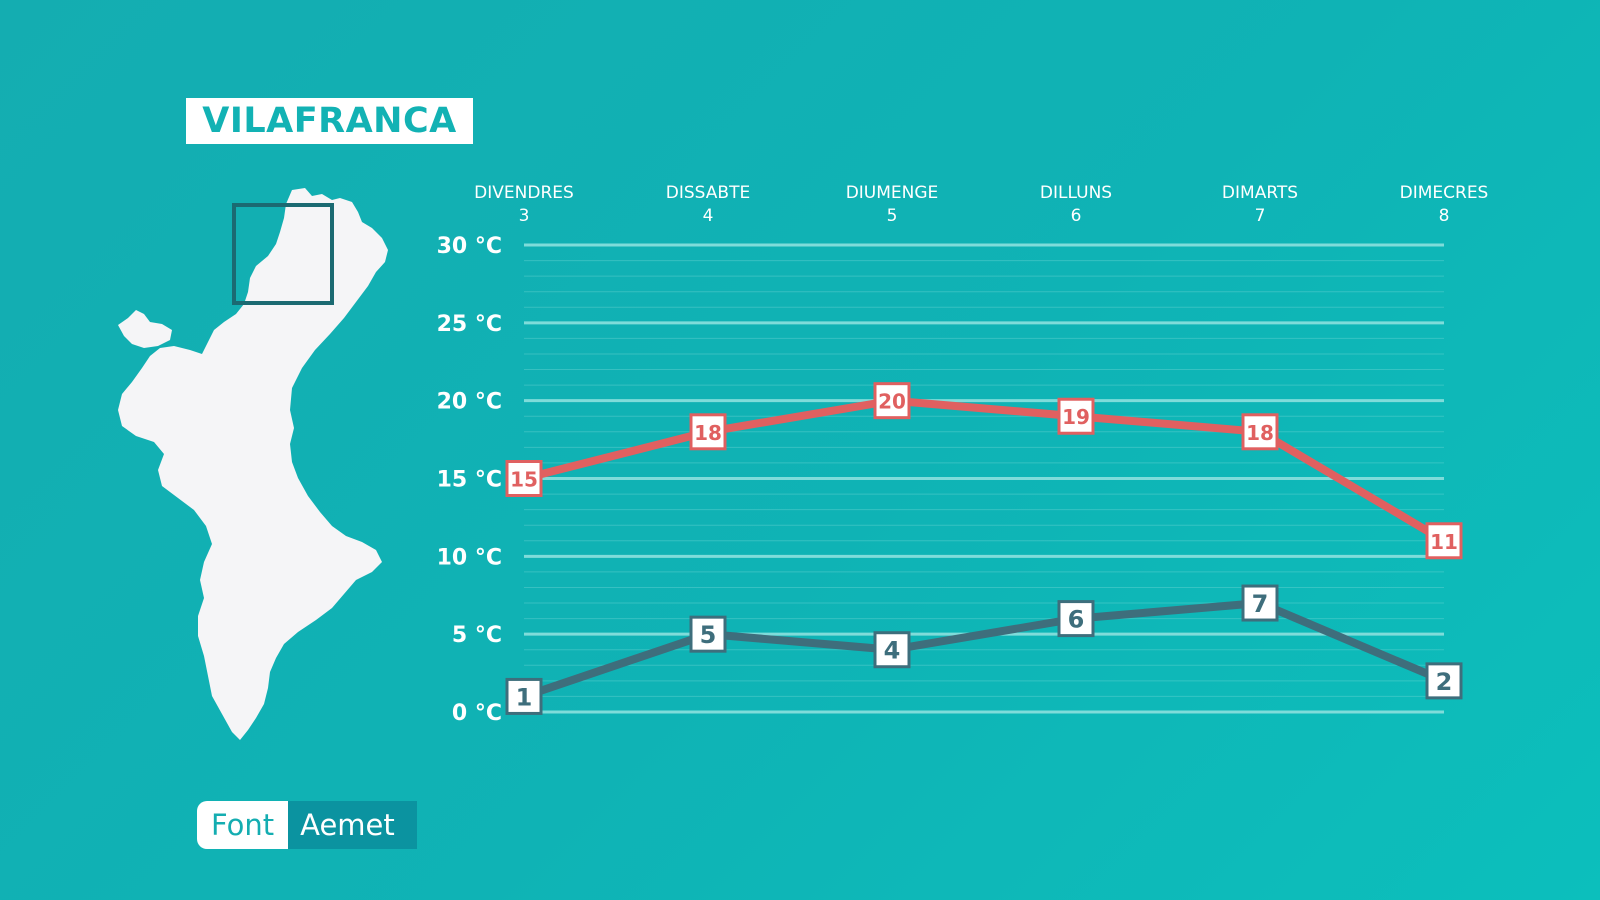 Image resolution: width=1600 pixels, height=900 pixels. What do you see at coordinates (1076, 193) in the screenshot?
I see `x-day-label: DILLUNS` at bounding box center [1076, 193].